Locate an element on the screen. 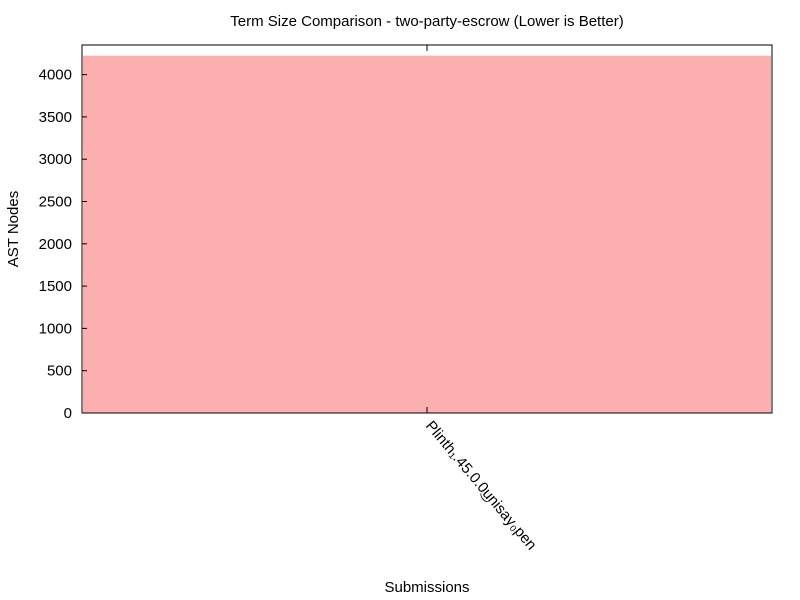  y-tick-label: 3500 is located at coordinates (55, 117).